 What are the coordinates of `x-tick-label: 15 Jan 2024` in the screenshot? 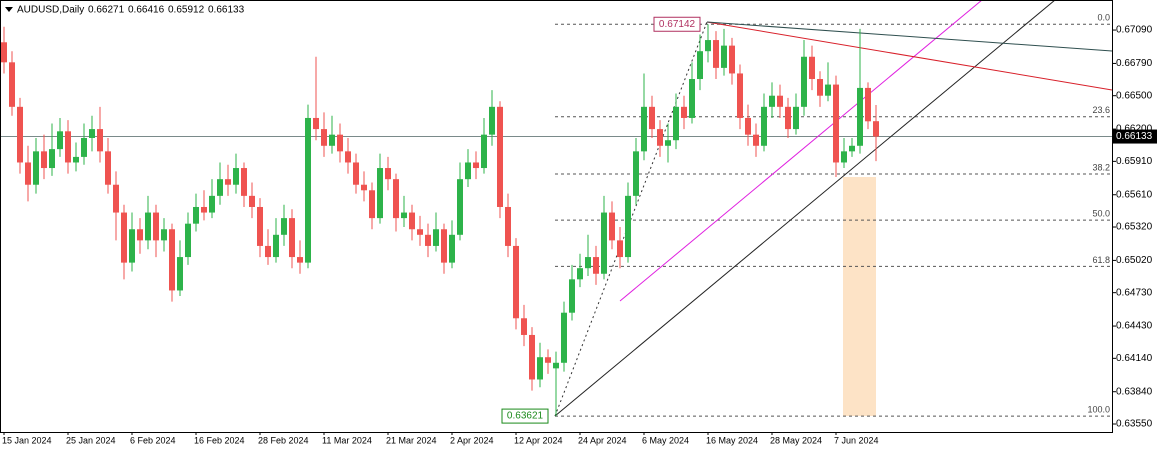 It's located at (27, 440).